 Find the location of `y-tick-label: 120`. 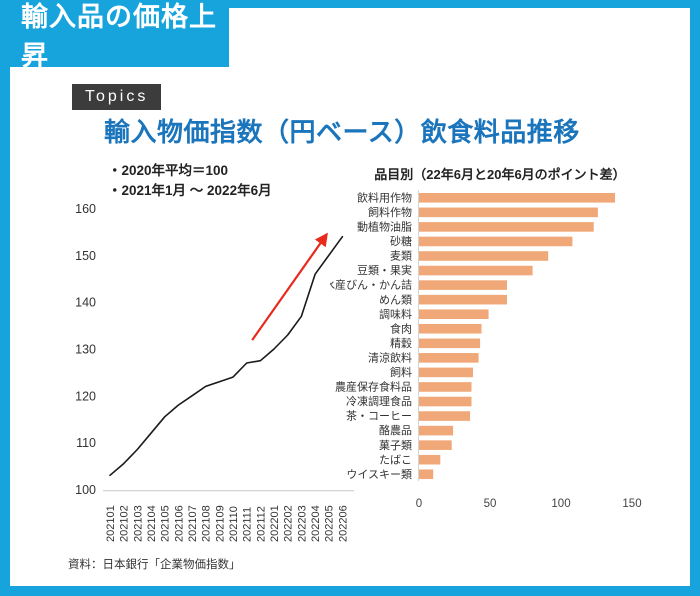

y-tick-label: 120 is located at coordinates (85, 396).